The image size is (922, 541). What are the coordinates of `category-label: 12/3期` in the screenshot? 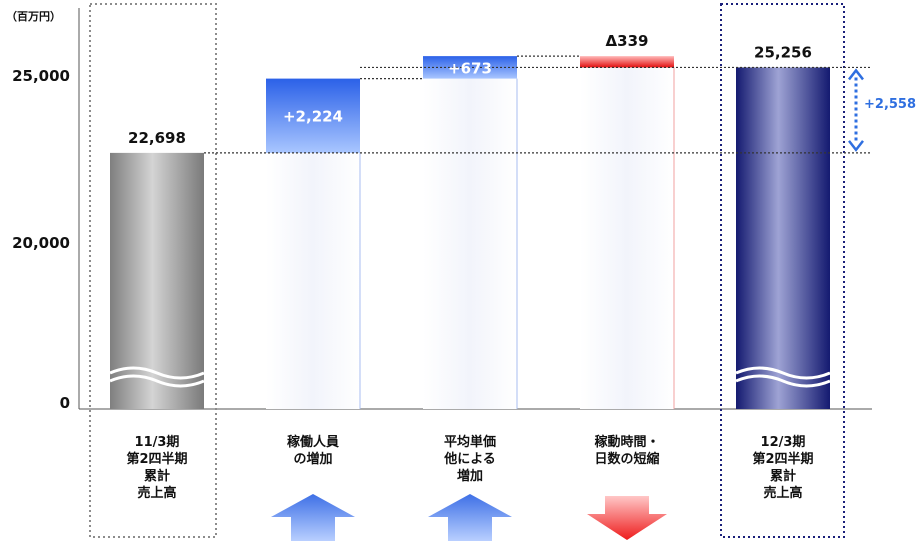 It's located at (783, 442).